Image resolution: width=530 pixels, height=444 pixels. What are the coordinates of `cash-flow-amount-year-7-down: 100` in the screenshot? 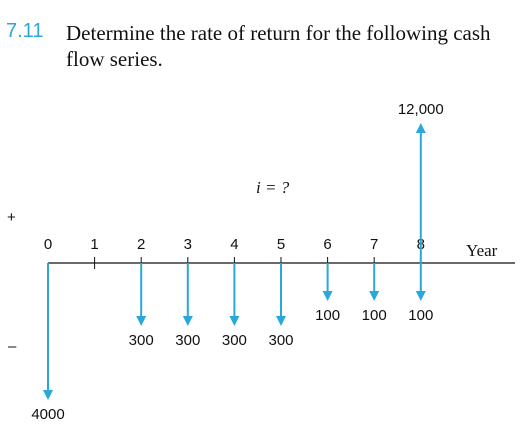 It's located at (374, 315).